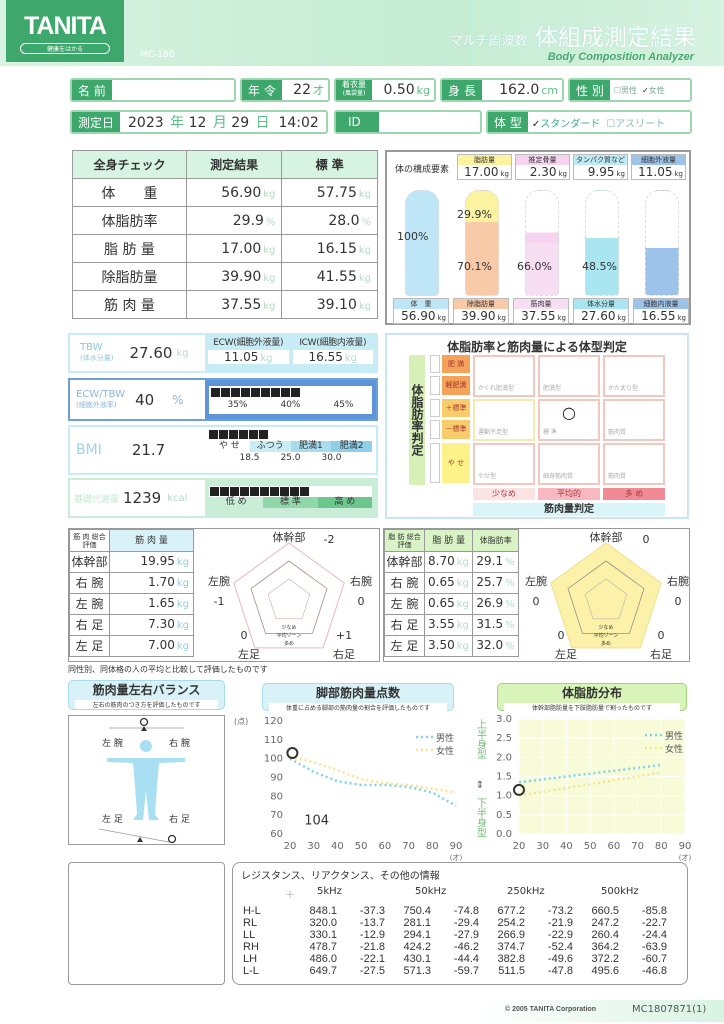 The image size is (724, 1024). What do you see at coordinates (329, 220) in the screenshot?
I see `cell-value: 28.0%` at bounding box center [329, 220].